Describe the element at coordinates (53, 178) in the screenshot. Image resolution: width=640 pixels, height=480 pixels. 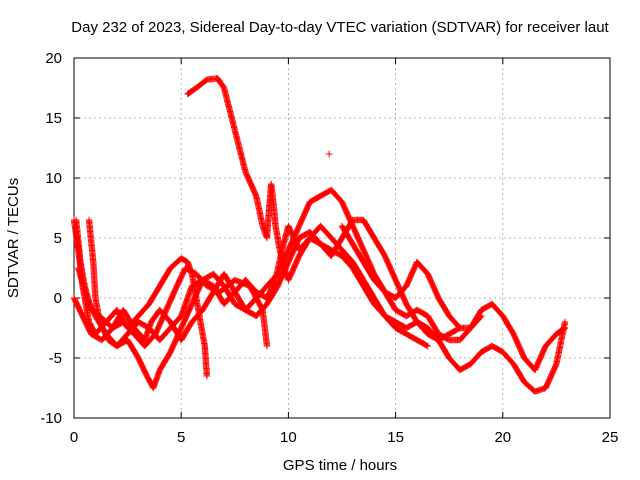
I see `y-tick-label: 10` at that location.